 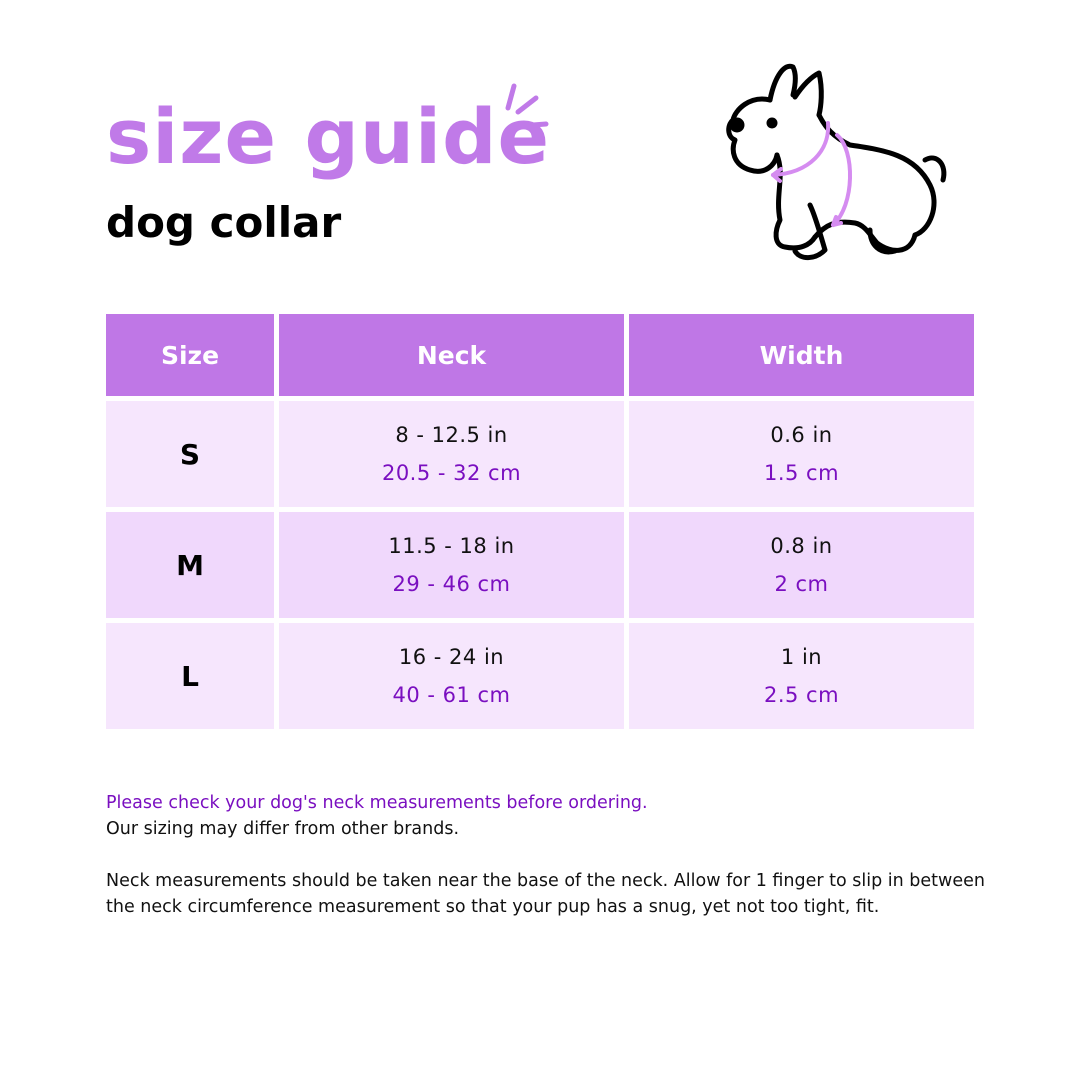 What do you see at coordinates (801, 584) in the screenshot?
I see `width-centimeters: 2 cm` at bounding box center [801, 584].